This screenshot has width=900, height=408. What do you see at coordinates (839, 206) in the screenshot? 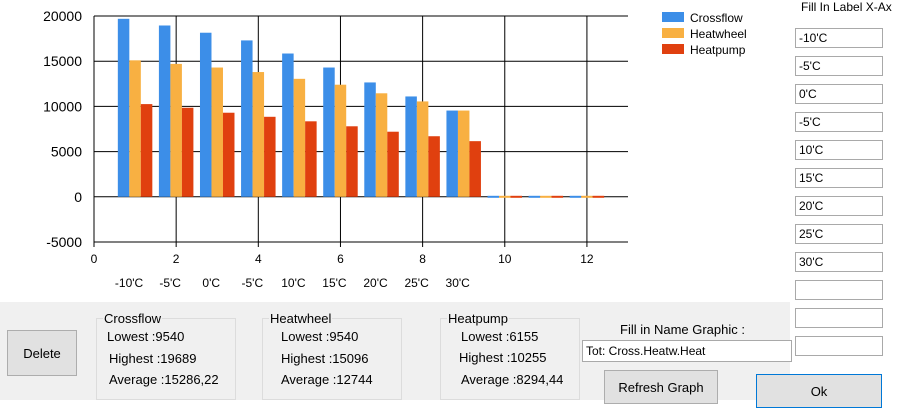
I see `x-label-input-7: 20'C` at bounding box center [839, 206].